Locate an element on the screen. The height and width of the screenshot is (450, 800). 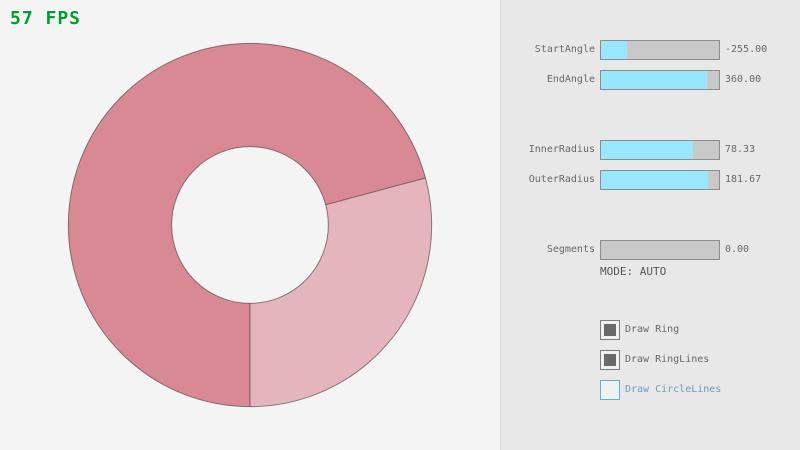
inner-radius-slider-fill is located at coordinates (647, 150).